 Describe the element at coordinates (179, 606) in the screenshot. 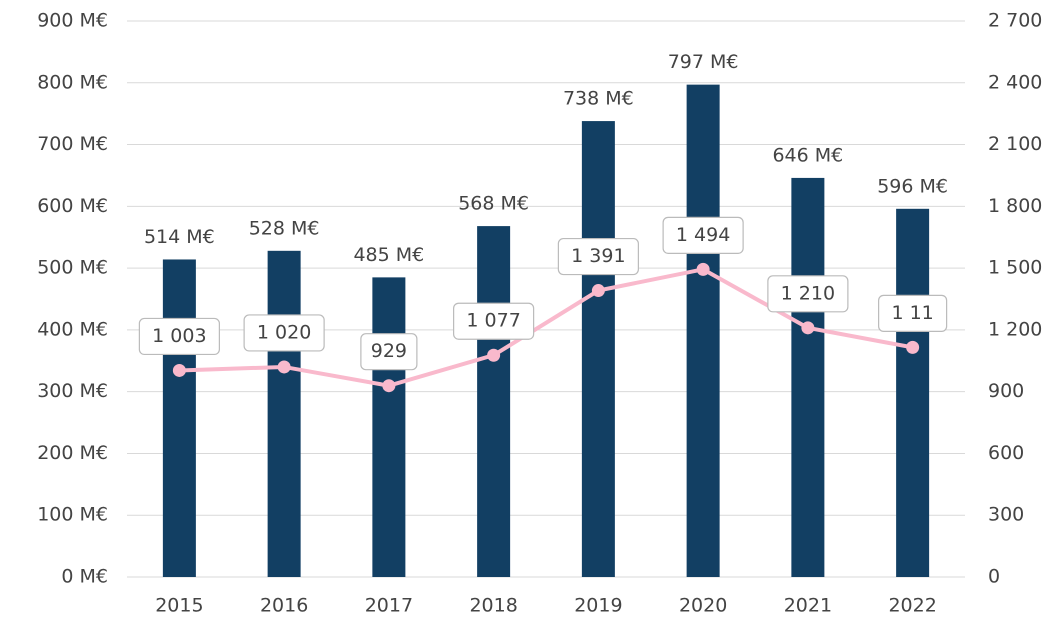

I see `x-tick-label: 2015` at that location.